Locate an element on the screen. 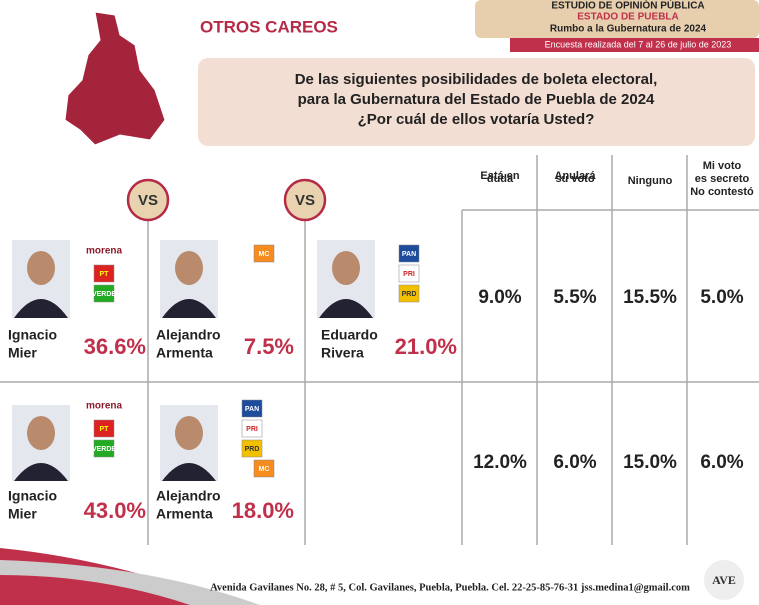  study-title: ESTUDIO DE OPINIÓN PÚBLICA is located at coordinates (627, 6).